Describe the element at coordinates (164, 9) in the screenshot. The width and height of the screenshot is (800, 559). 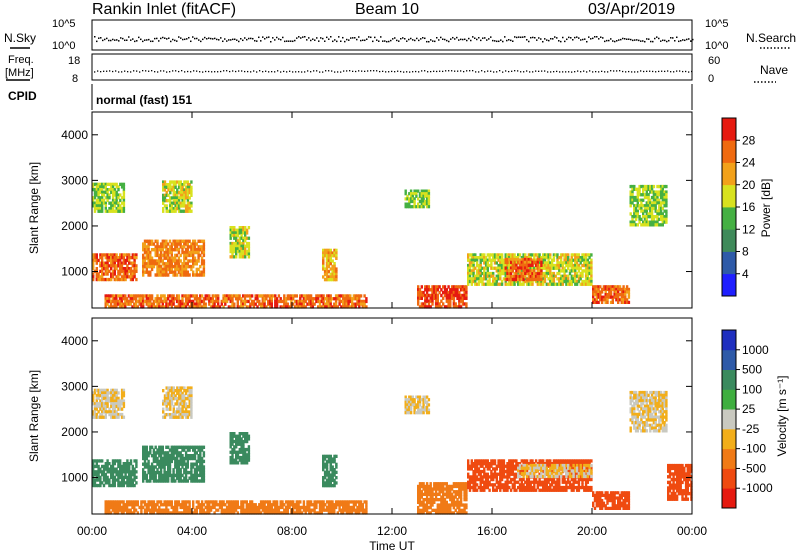
I see `radar-title: Rankin Inlet (fitACF)` at that location.